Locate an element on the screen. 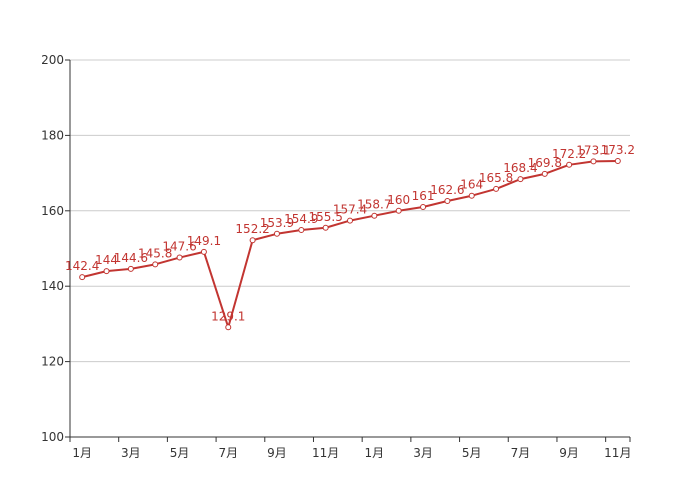 This screenshot has width=700, height=500. data-label: 168.4 is located at coordinates (520, 168).